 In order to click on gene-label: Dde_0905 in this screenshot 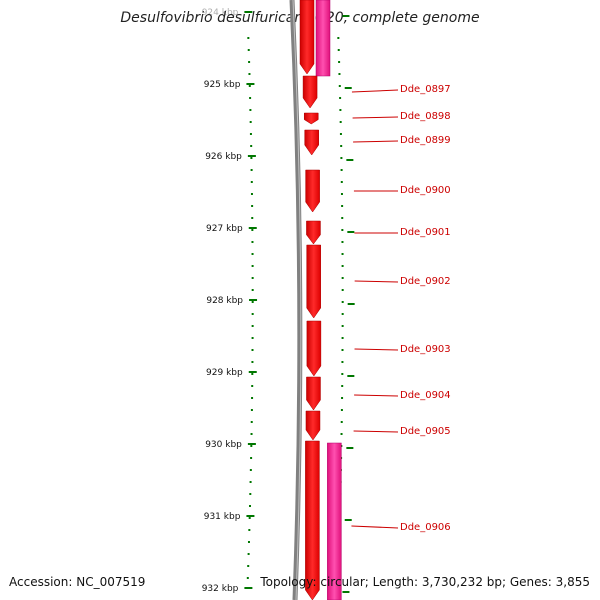, I will do `click(425, 431)`.